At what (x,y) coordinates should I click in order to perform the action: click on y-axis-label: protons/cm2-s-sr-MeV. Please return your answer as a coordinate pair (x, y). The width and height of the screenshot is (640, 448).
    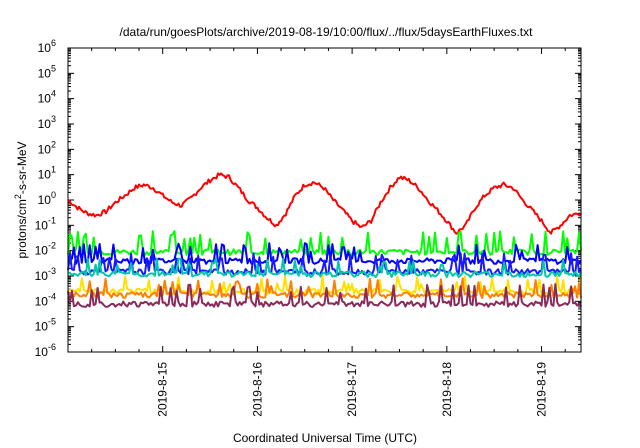
    Looking at the image, I should click on (21, 199).